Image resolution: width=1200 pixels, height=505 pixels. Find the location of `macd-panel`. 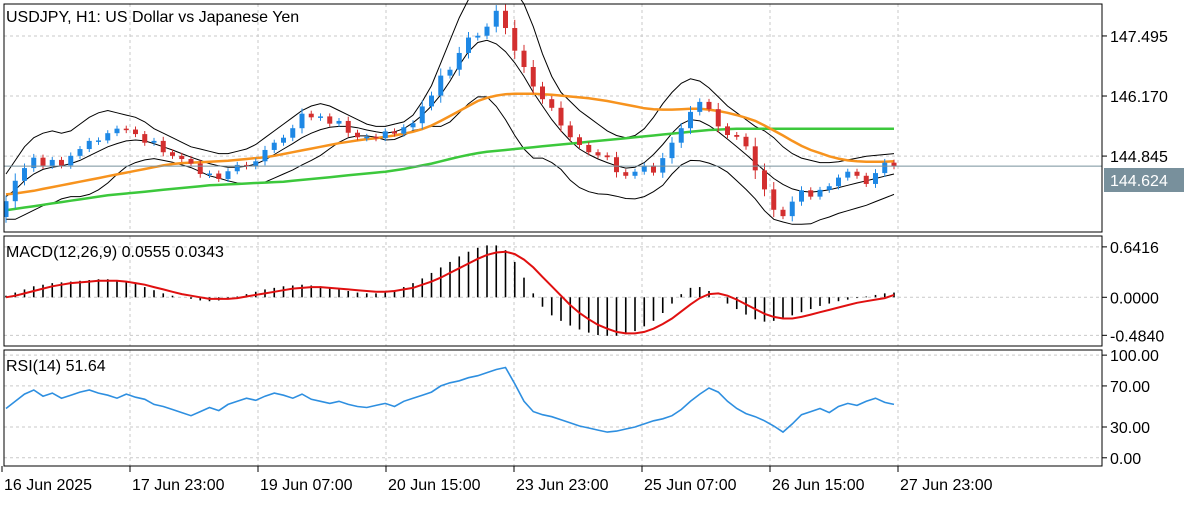

macd-panel is located at coordinates (450, 290).